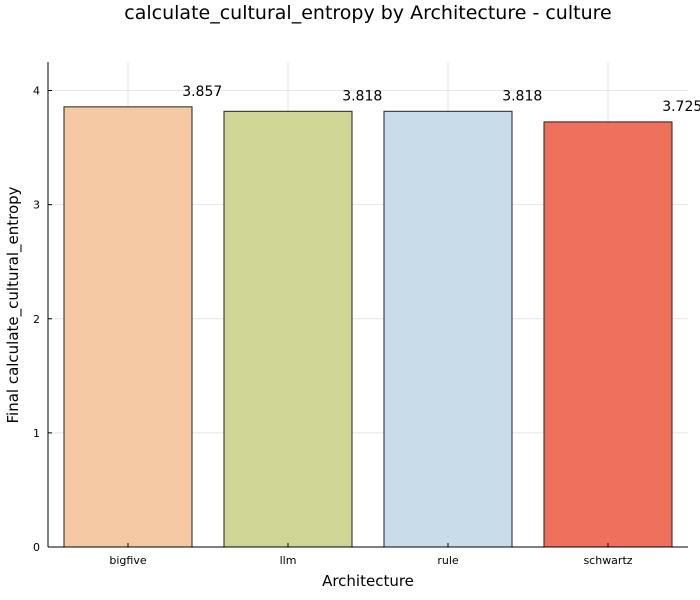 Image resolution: width=700 pixels, height=600 pixels. Describe the element at coordinates (681, 107) in the screenshot. I see `data-label-schwartz: 3.725` at that location.